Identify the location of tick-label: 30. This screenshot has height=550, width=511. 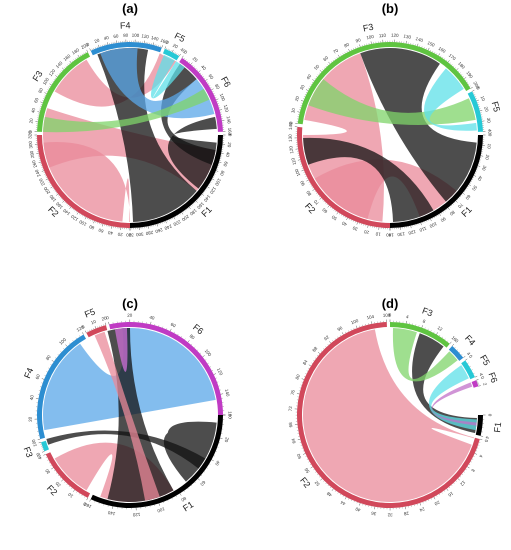
(47, 471).